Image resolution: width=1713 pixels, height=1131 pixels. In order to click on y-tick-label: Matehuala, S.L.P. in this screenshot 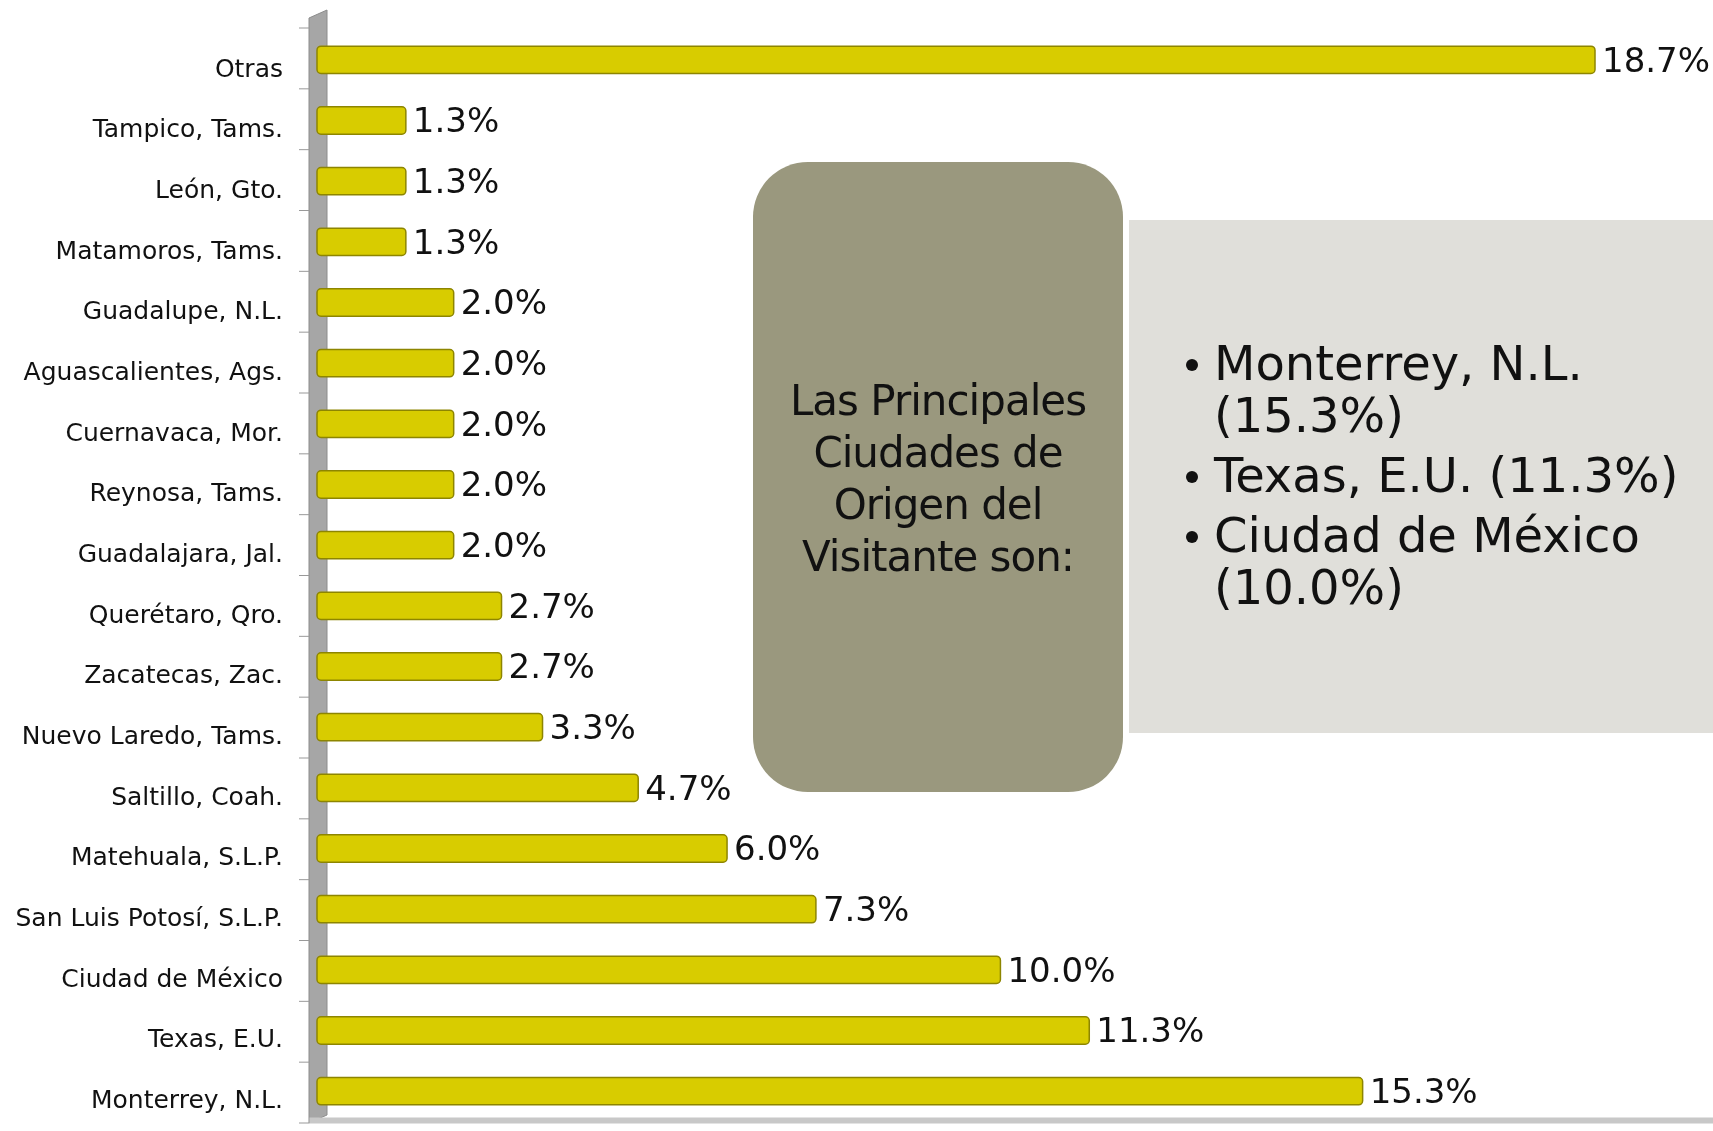, I will do `click(176, 857)`.